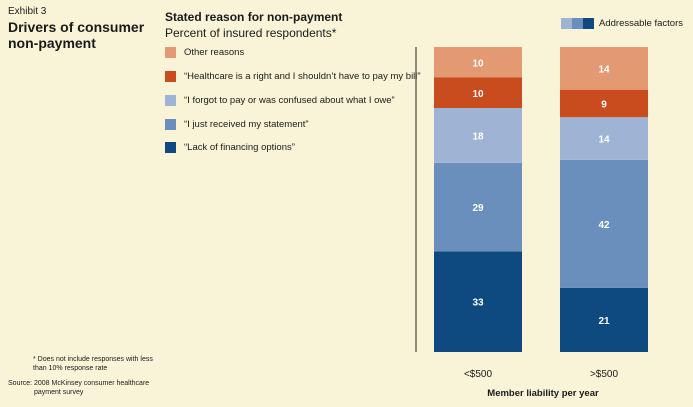 The image size is (693, 407). I want to click on legend-swatch-other, so click(170, 52).